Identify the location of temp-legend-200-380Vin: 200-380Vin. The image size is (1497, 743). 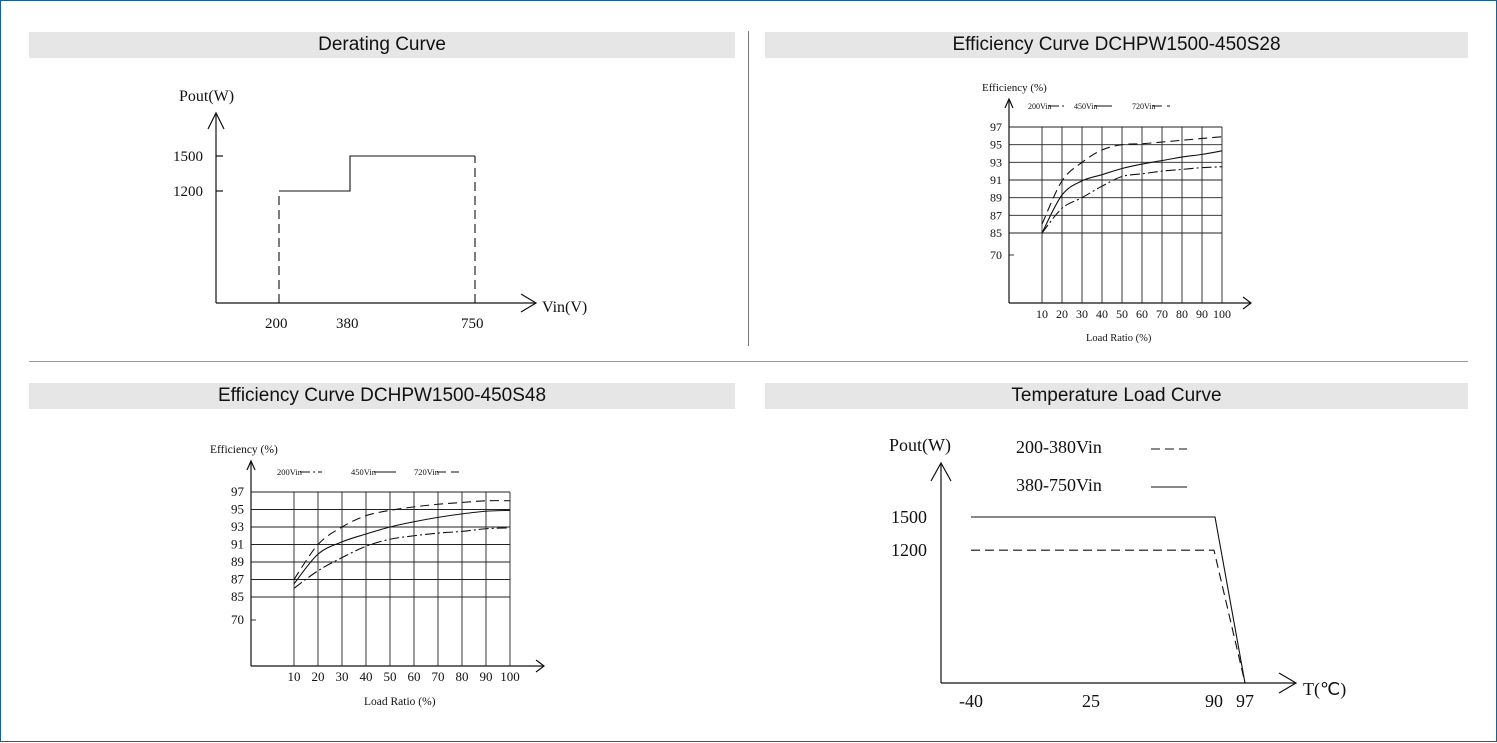
(1059, 447).